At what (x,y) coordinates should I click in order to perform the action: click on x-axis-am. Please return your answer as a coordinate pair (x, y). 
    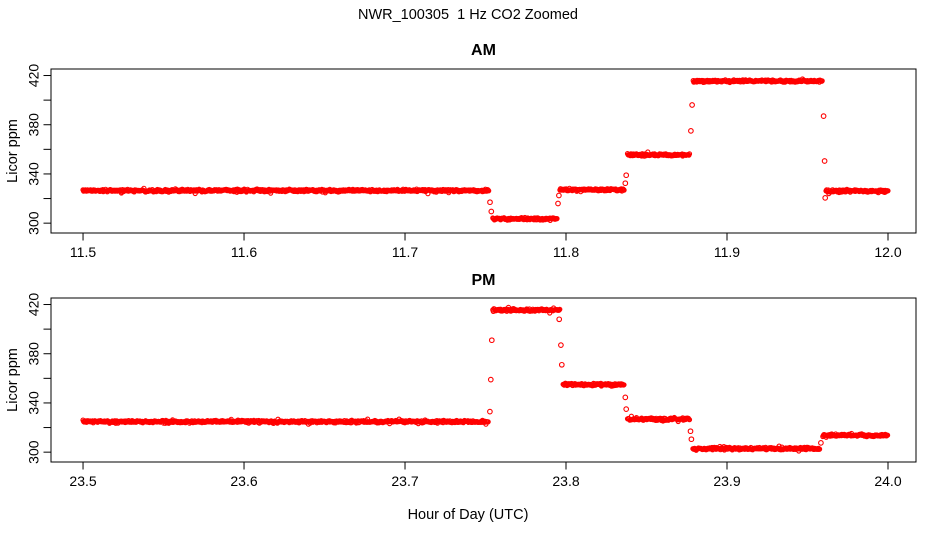
    Looking at the image, I should click on (485, 237).